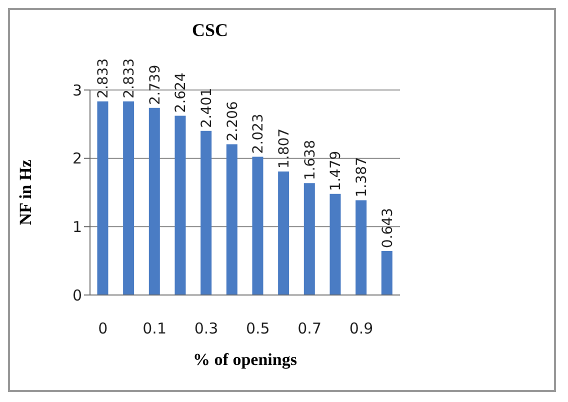  I want to click on y-tick-label: 0, so click(77, 295).